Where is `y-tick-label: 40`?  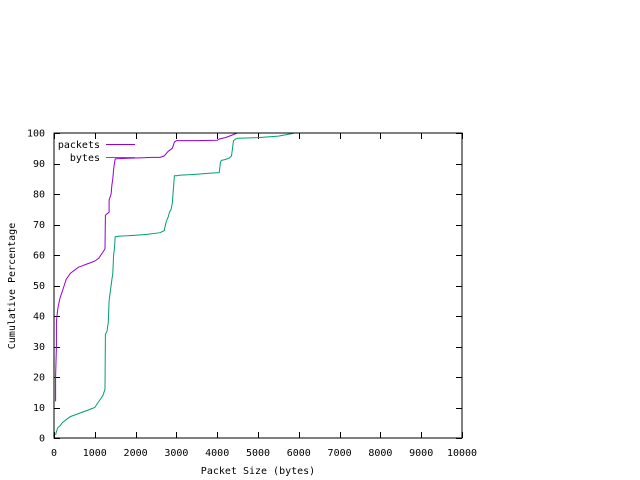 y-tick-label: 40 is located at coordinates (39, 317).